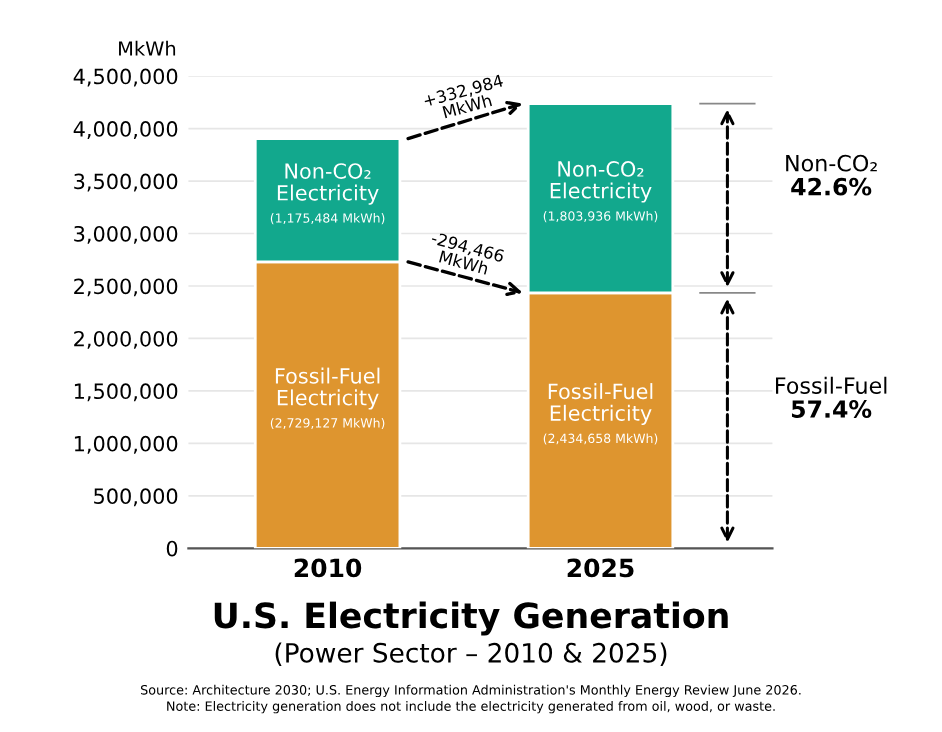 The image size is (942, 732). What do you see at coordinates (831, 397) in the screenshot?
I see `text: Fossil-Fuel 57.4%` at bounding box center [831, 397].